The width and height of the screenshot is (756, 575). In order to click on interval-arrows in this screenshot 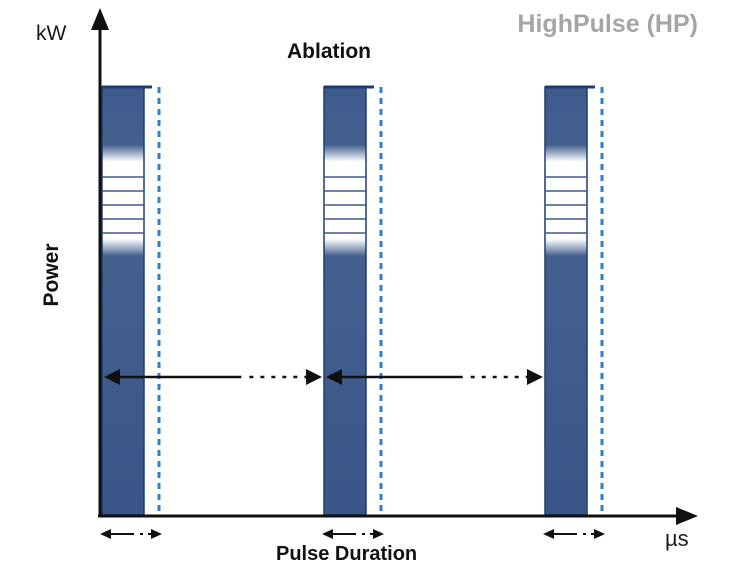, I will do `click(323, 377)`.